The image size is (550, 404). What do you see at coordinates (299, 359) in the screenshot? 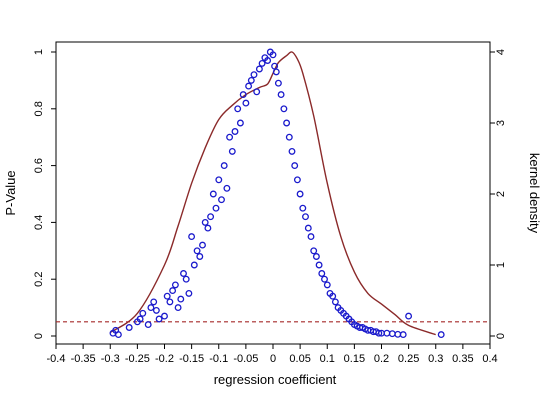
I see `x-tick-label: 0.05` at bounding box center [299, 359].